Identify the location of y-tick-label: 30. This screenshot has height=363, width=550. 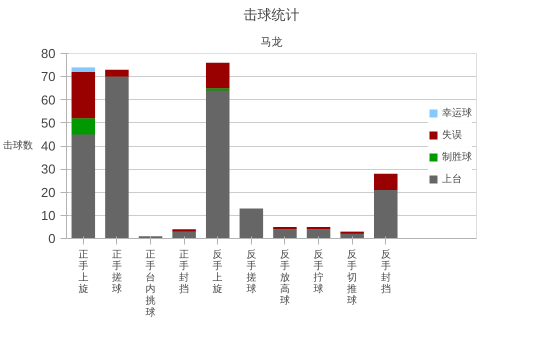
(48, 169).